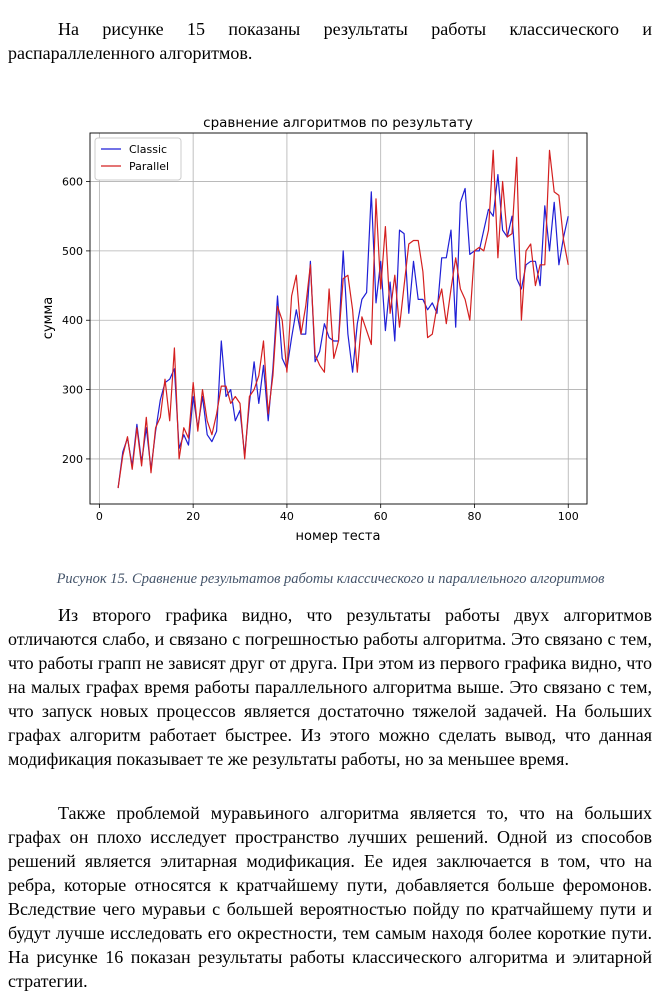 The width and height of the screenshot is (661, 996). Describe the element at coordinates (568, 516) in the screenshot. I see `x-tick-label: 100` at that location.